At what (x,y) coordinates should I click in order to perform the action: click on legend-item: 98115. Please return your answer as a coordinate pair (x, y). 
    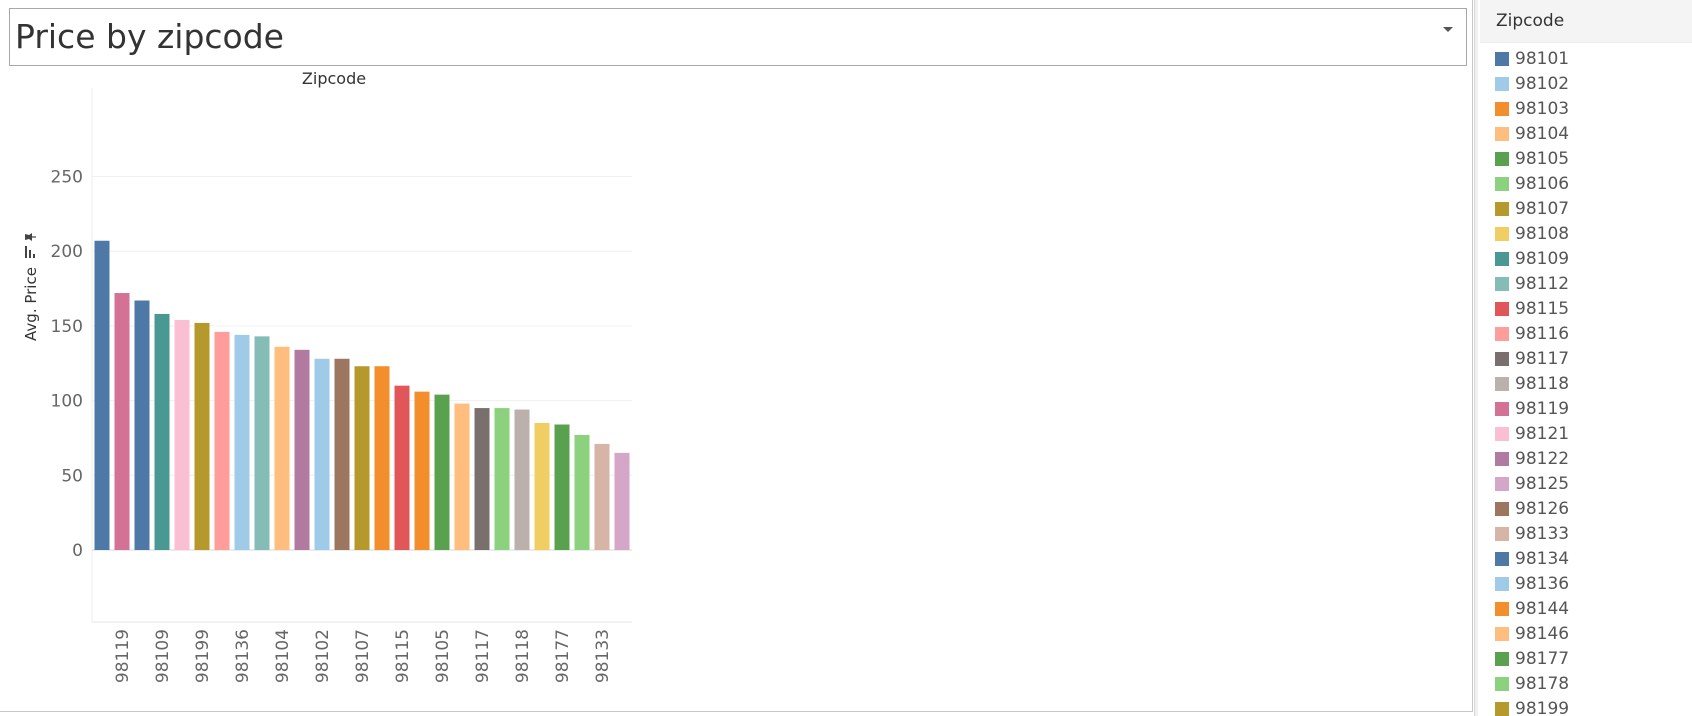
    Looking at the image, I should click on (1530, 308).